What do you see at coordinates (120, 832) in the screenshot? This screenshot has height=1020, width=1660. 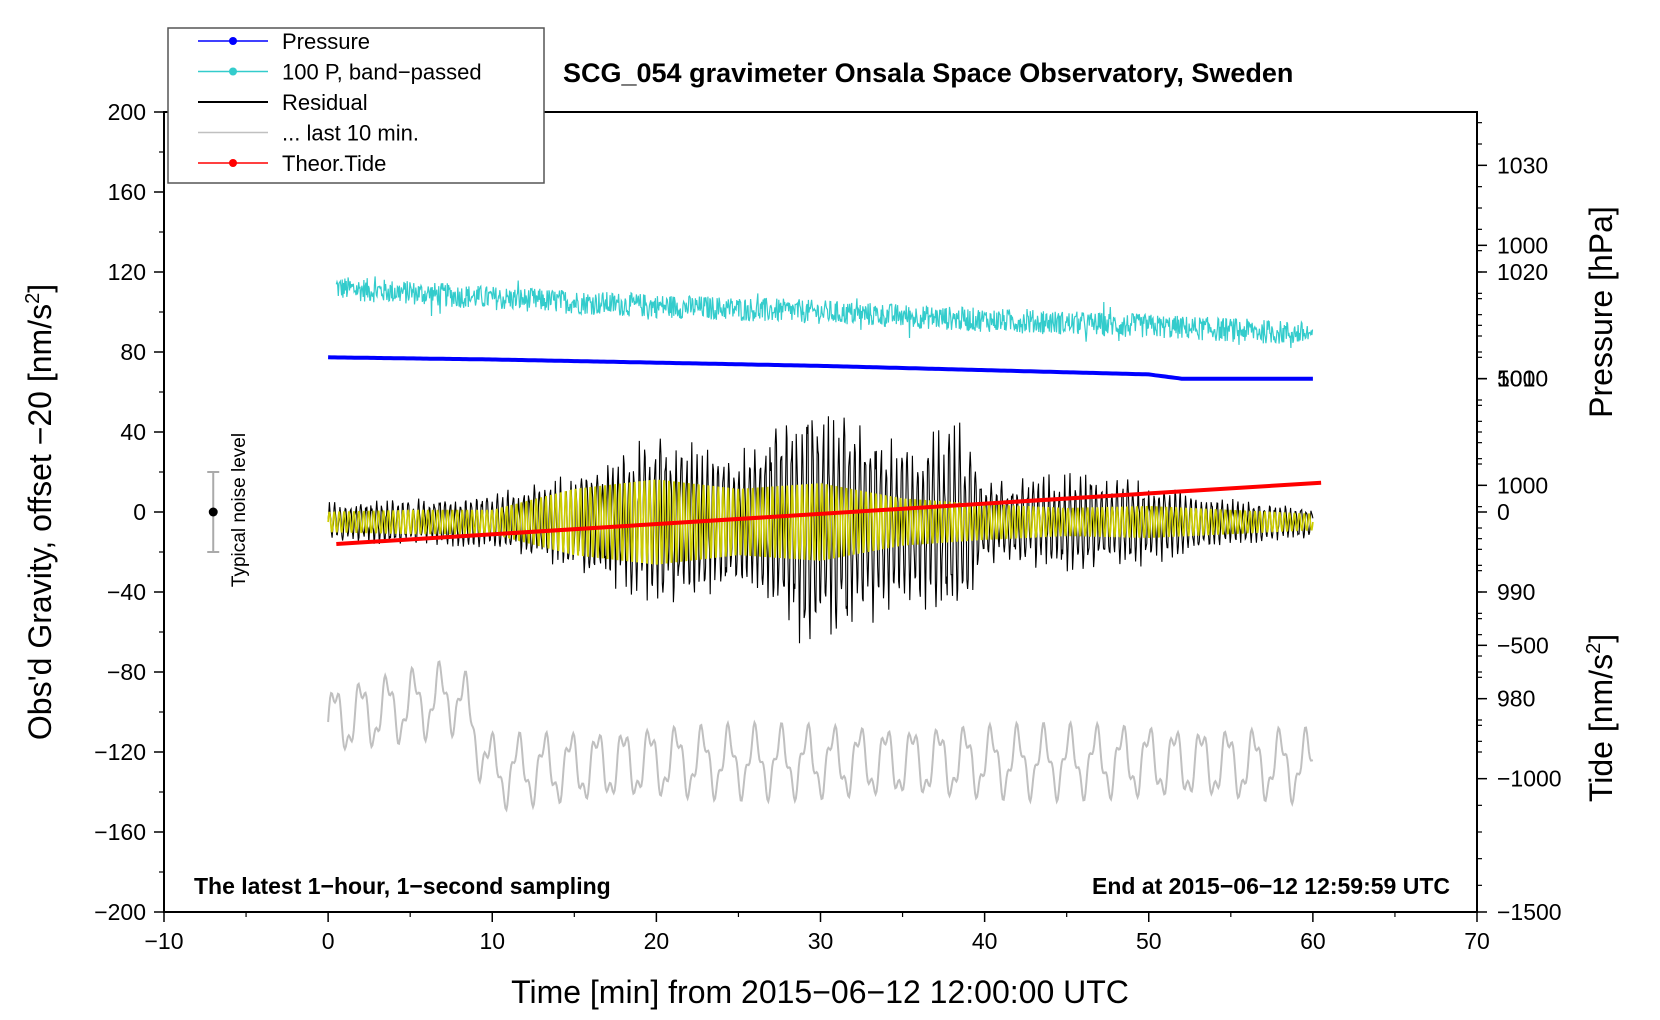 I see `y-left-tick-label: −160` at bounding box center [120, 832].